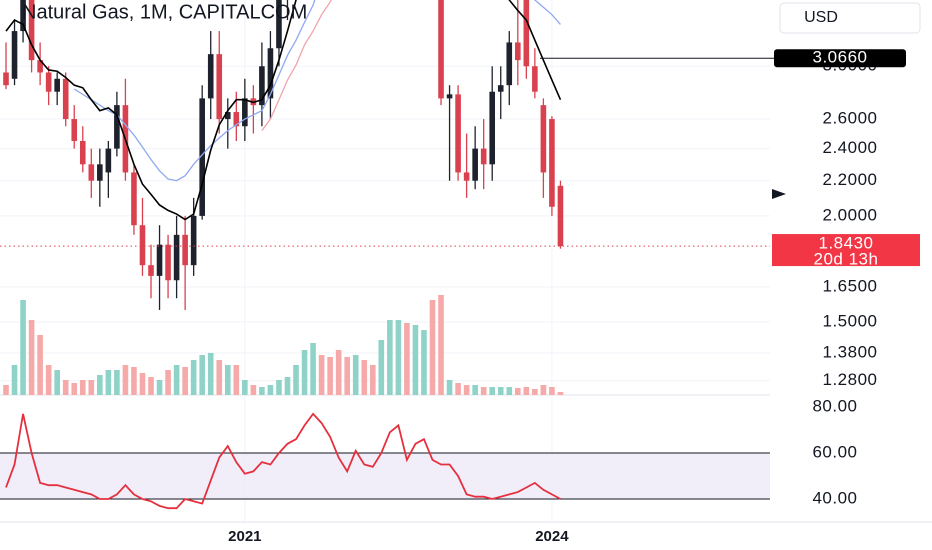 This screenshot has width=932, height=550. What do you see at coordinates (850, 379) in the screenshot?
I see `y-tick-label: 1.2800` at bounding box center [850, 379].